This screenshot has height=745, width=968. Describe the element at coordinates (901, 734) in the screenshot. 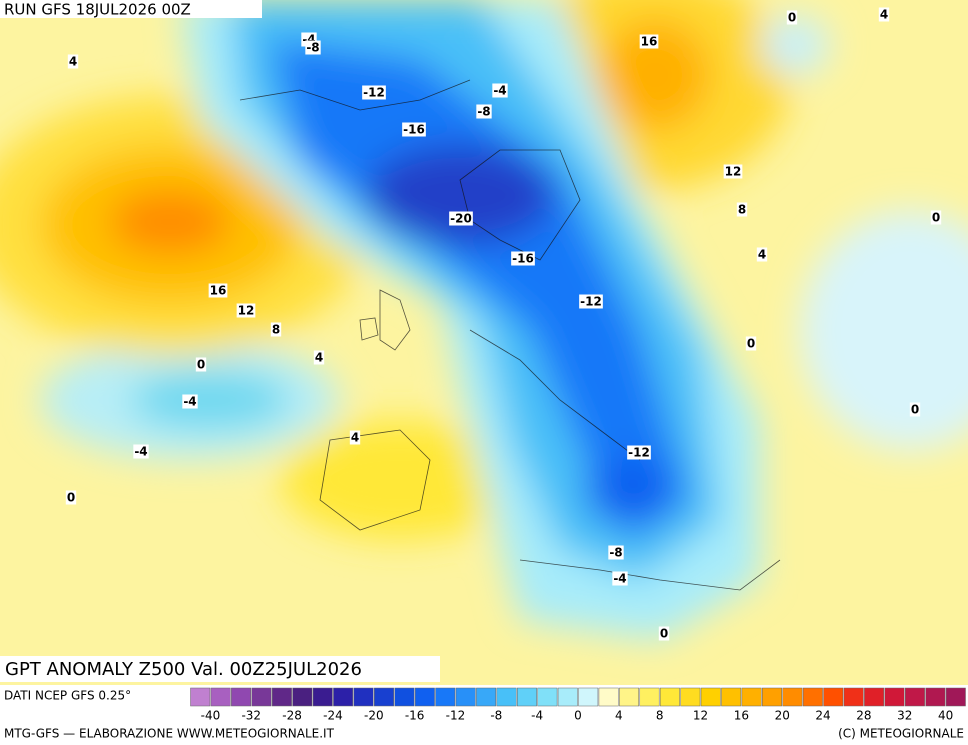

I see `copyright: (C) METEOGIORNALE` at that location.